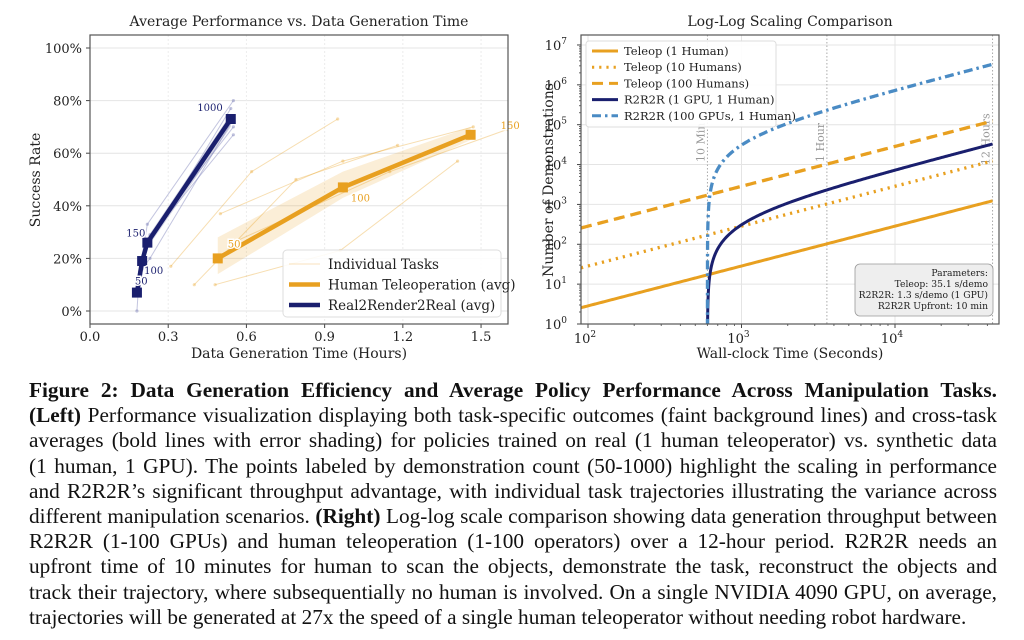  What do you see at coordinates (556, 324) in the screenshot?
I see `right-y-tick-label: 10⁰` at bounding box center [556, 324].